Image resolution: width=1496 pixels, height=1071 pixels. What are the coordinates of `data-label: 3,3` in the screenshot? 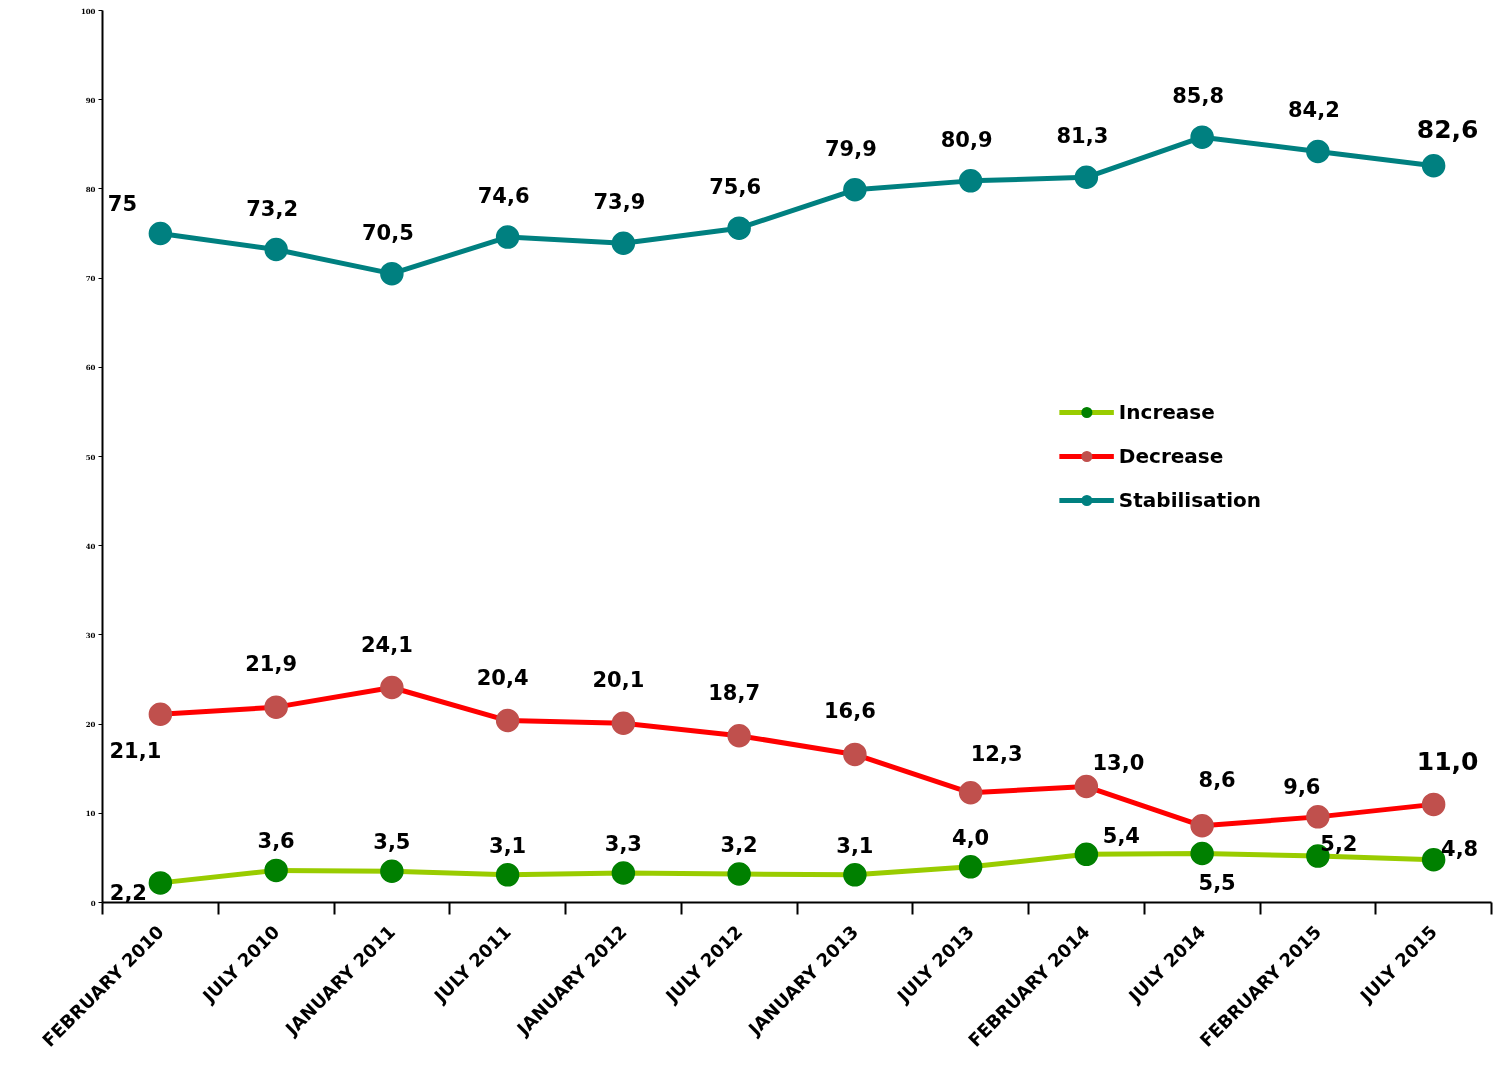 It's located at (623, 844).